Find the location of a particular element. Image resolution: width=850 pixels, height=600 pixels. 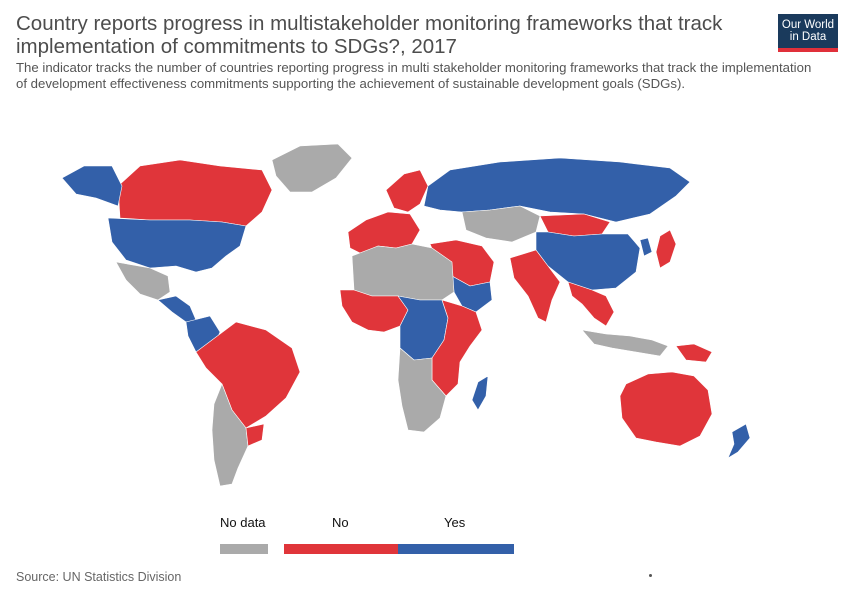

logo-line-2: in Data is located at coordinates (808, 37).